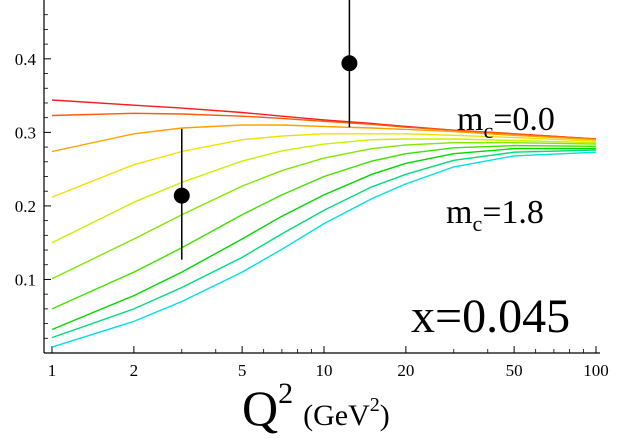 Image resolution: width=623 pixels, height=443 pixels. Describe the element at coordinates (596, 370) in the screenshot. I see `x-tick-label: 100` at that location.